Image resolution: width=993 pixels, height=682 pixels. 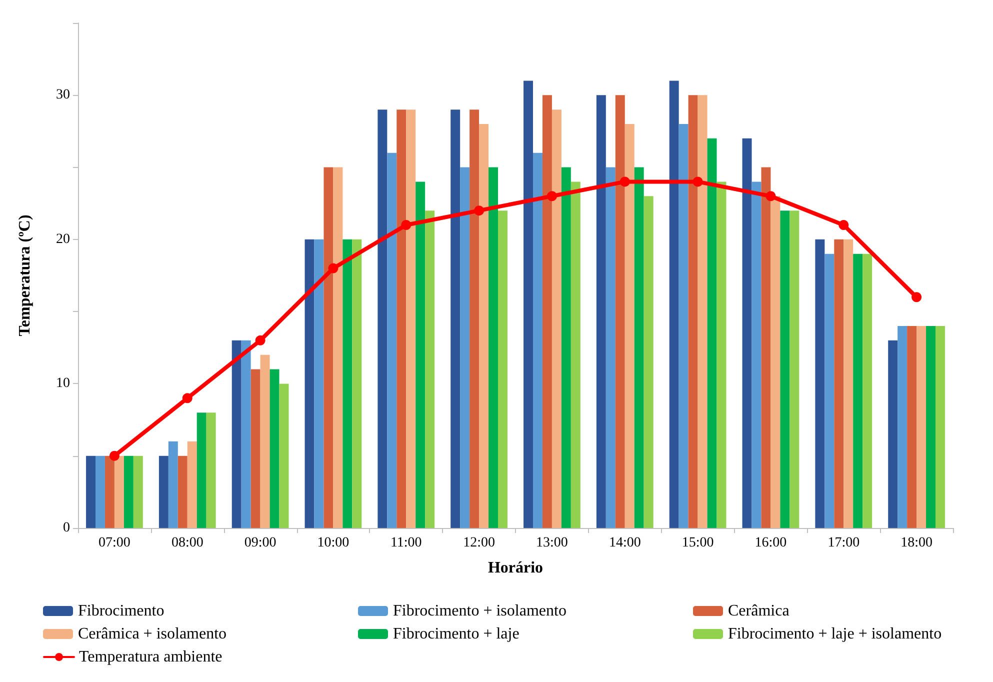 What do you see at coordinates (63, 384) in the screenshot?
I see `y-tick-label: 10` at bounding box center [63, 384].